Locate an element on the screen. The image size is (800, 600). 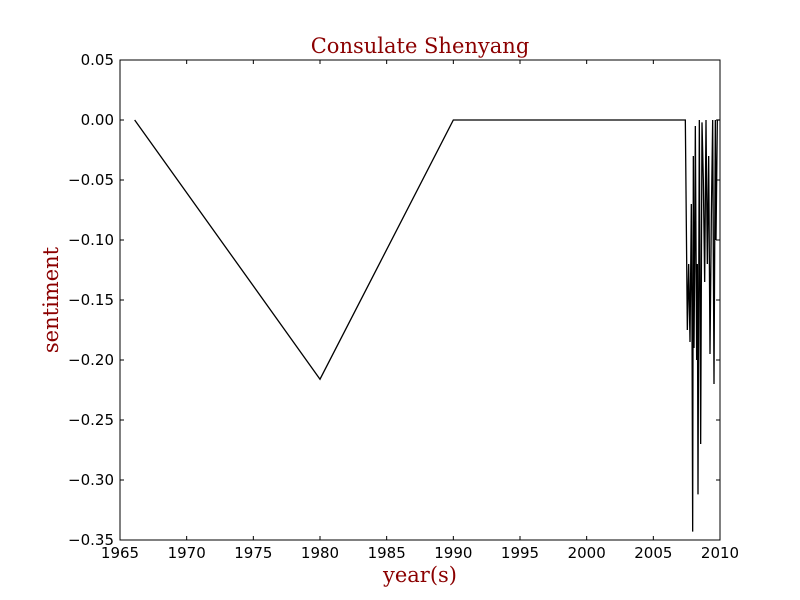
x-tick-label: 1995 is located at coordinates (520, 553).